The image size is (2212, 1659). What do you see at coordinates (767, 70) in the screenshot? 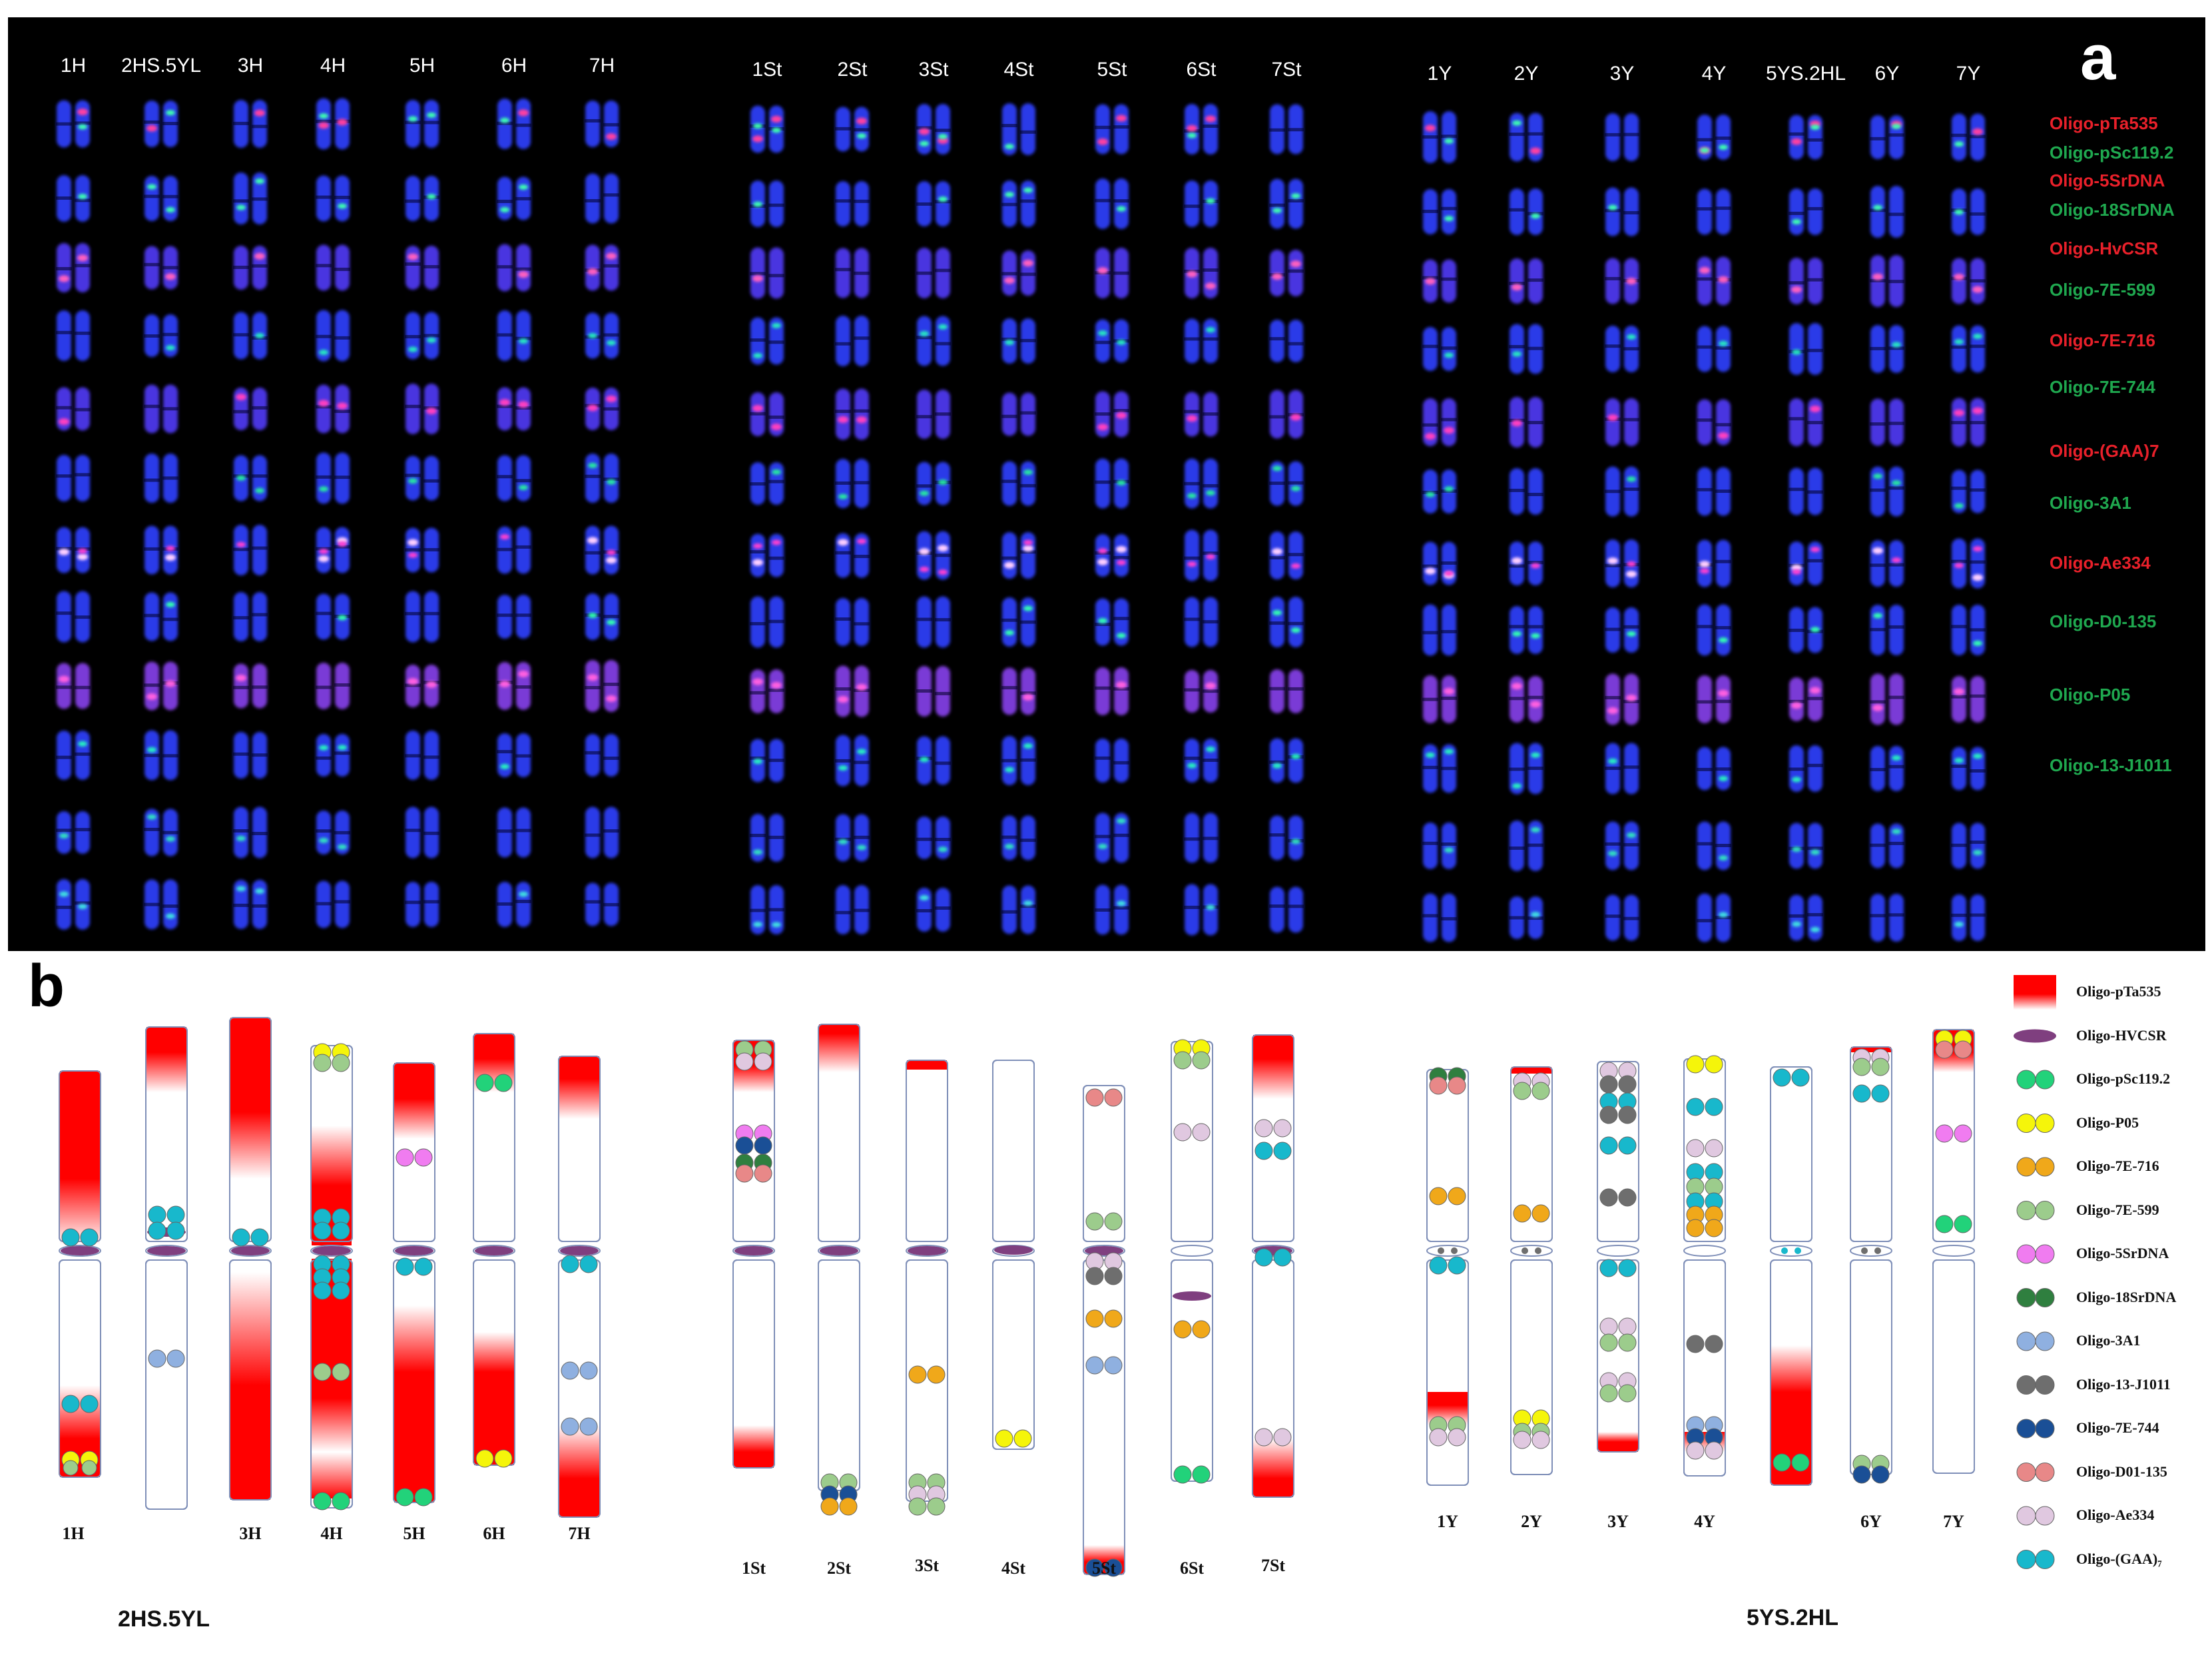
I see `fish-column-label: 1St` at bounding box center [767, 70].